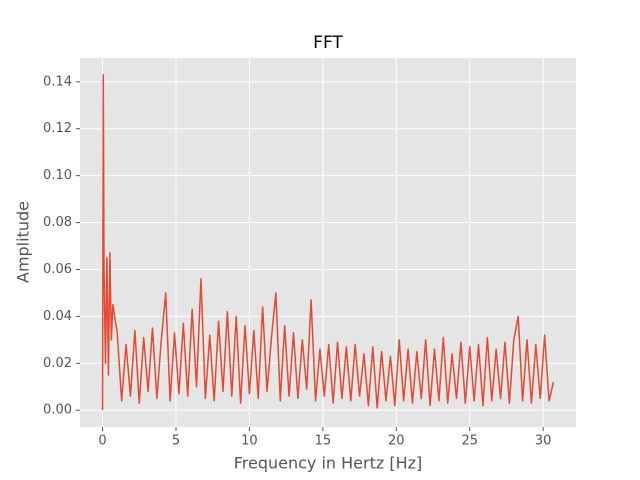 The height and width of the screenshot is (480, 640). Describe the element at coordinates (57, 175) in the screenshot. I see `y-tick-label: 0.10` at that location.